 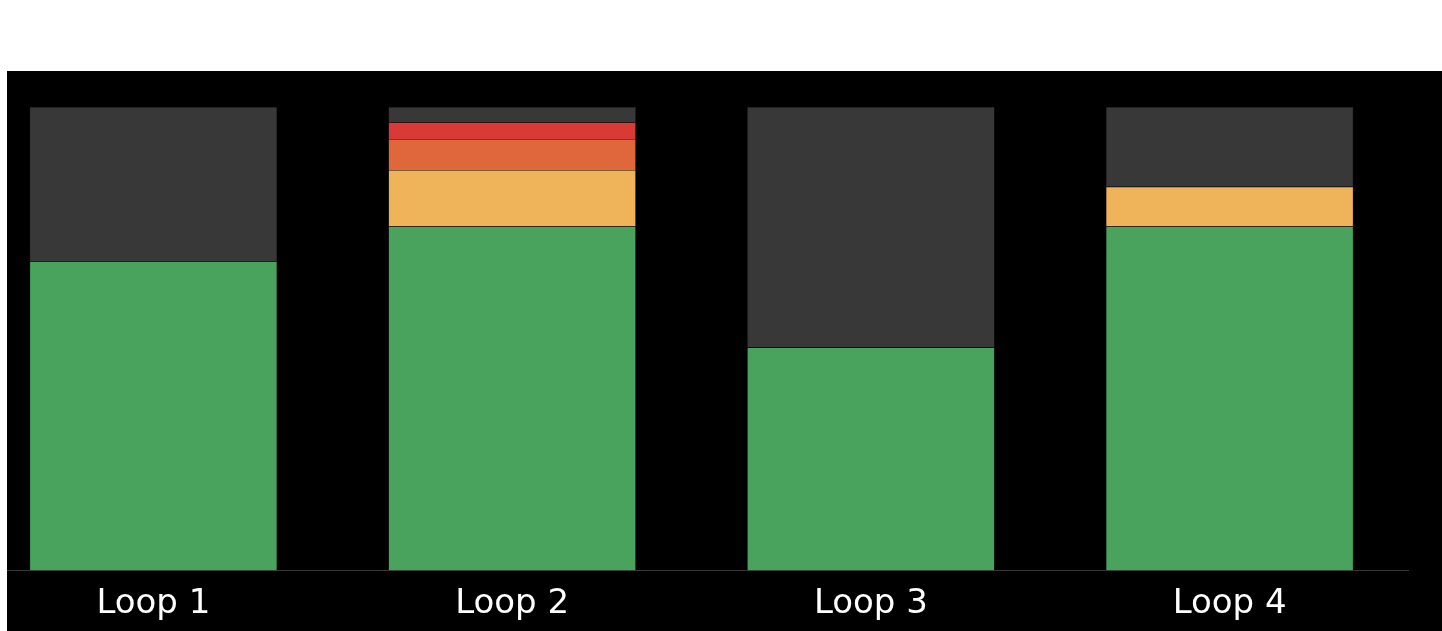 I want to click on x-tick-label: Loop 3, so click(x=870, y=601).